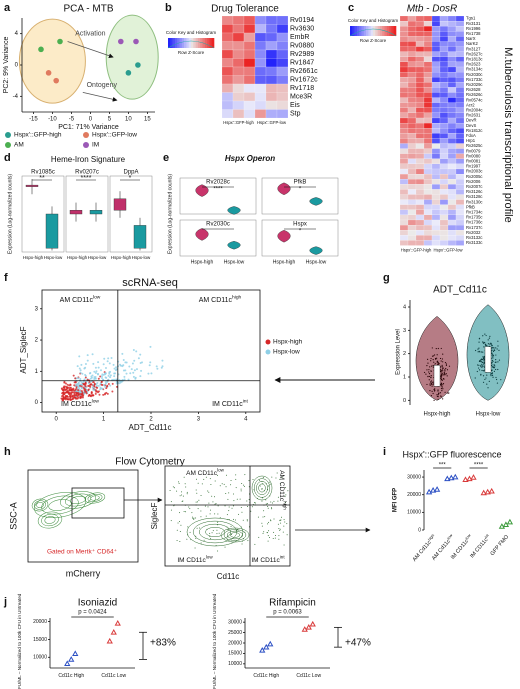  I want to click on label-sup: low, so click(210, 557).